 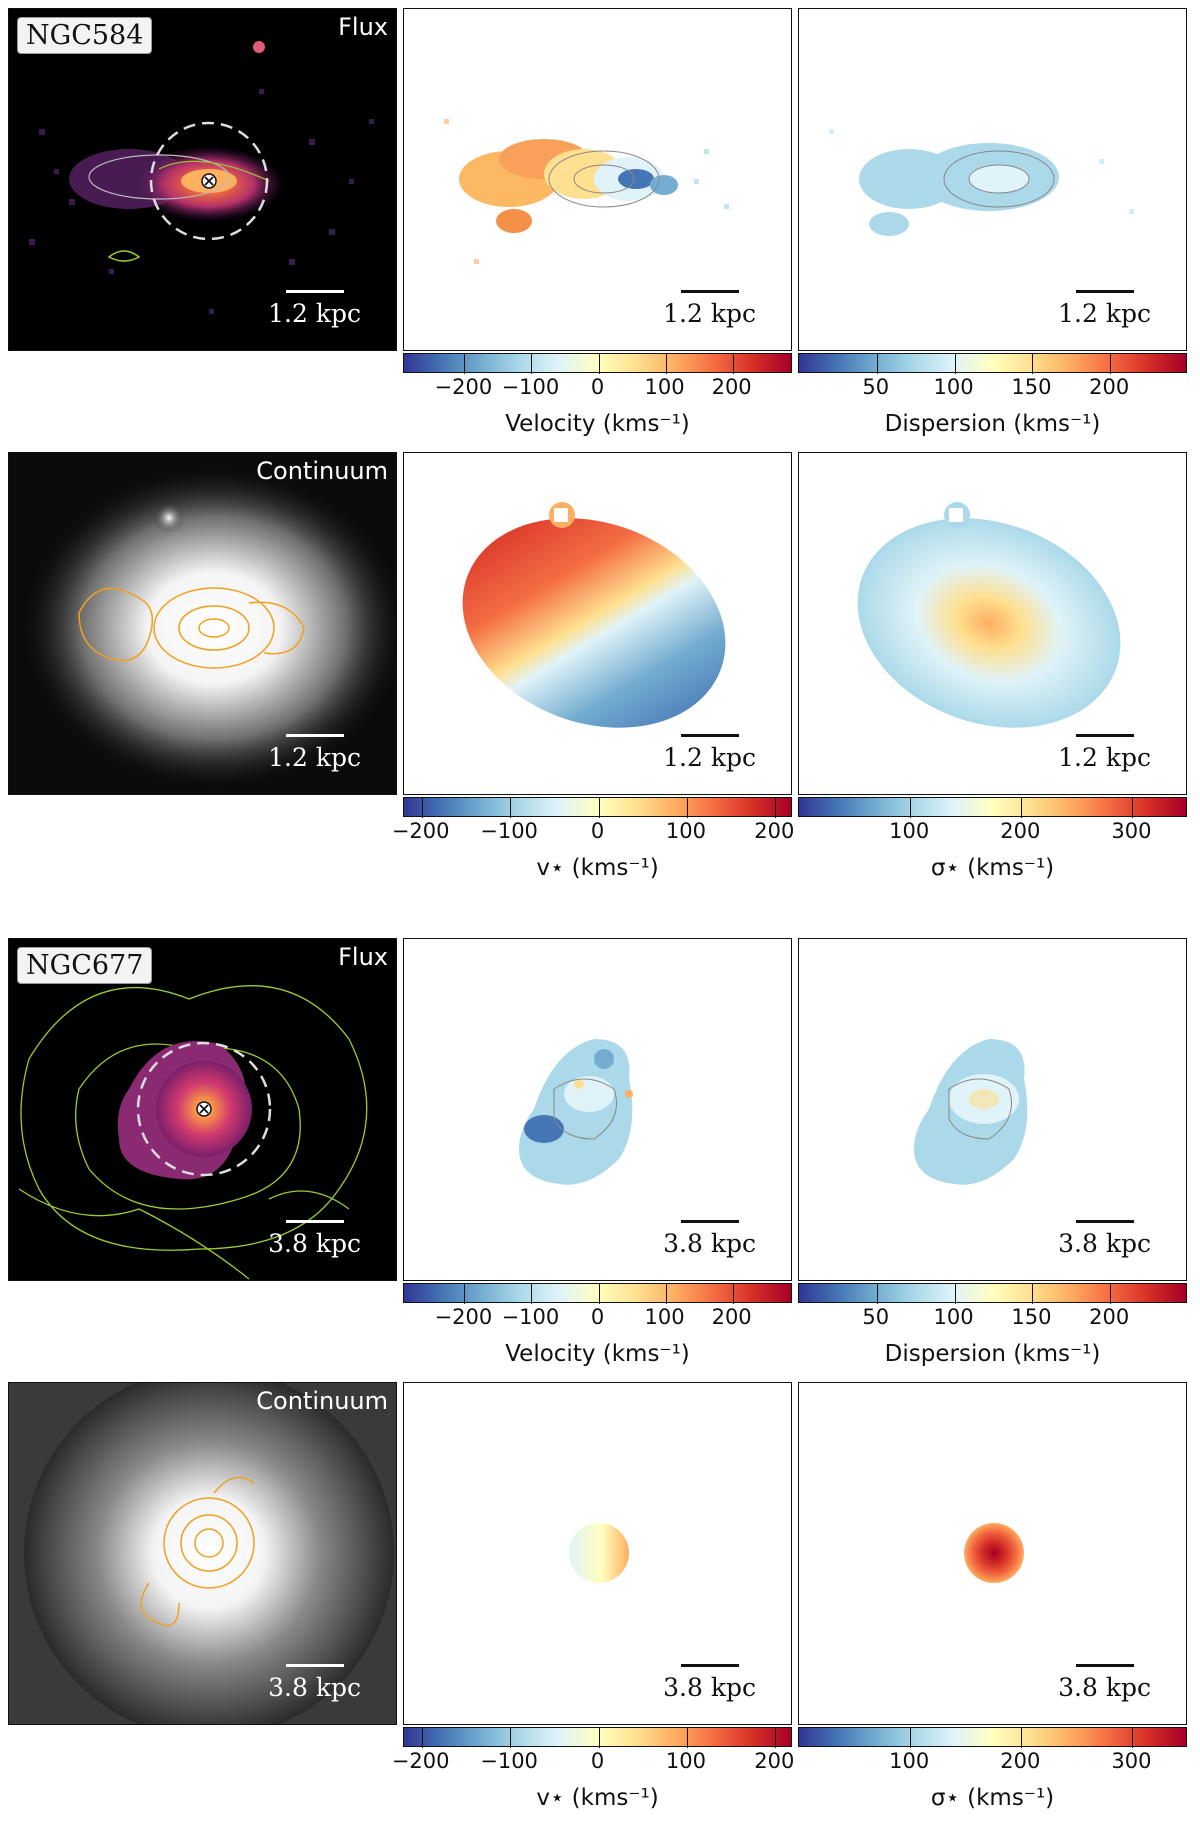 I want to click on ngc677-continuum-panel: Continuum 3.8 kpc, so click(x=202, y=1553).